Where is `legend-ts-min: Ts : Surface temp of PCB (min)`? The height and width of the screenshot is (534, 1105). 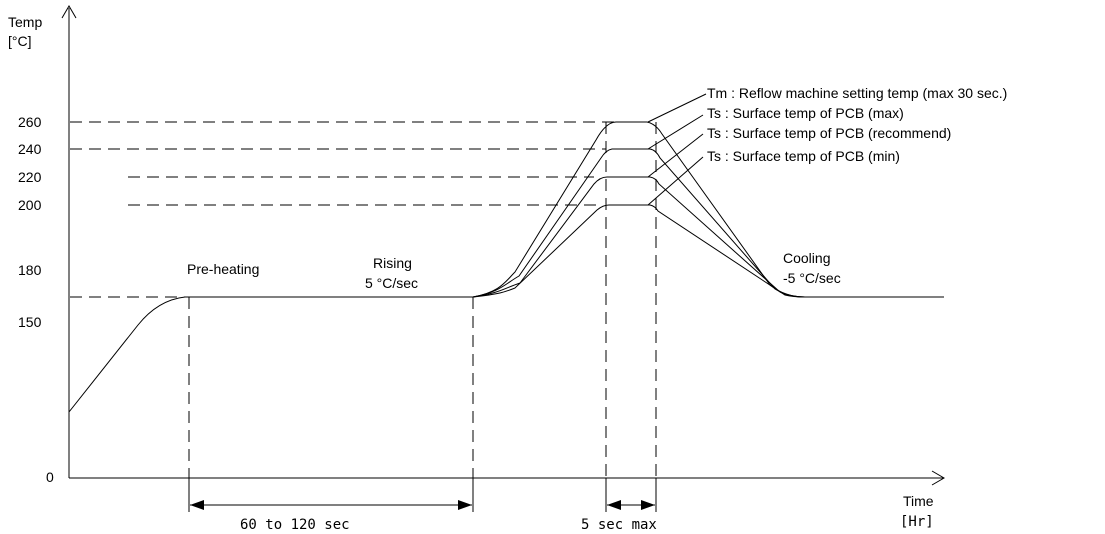
legend-ts-min: Ts : Surface temp of PCB (min) is located at coordinates (803, 156).